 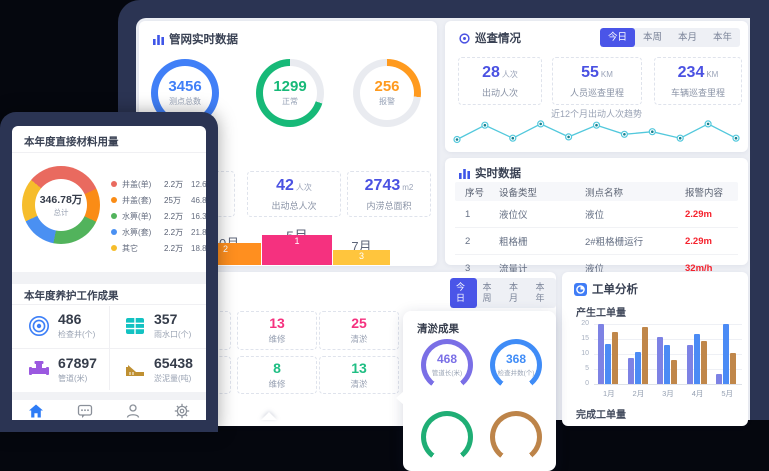 I want to click on user-icon, so click(x=133, y=411).